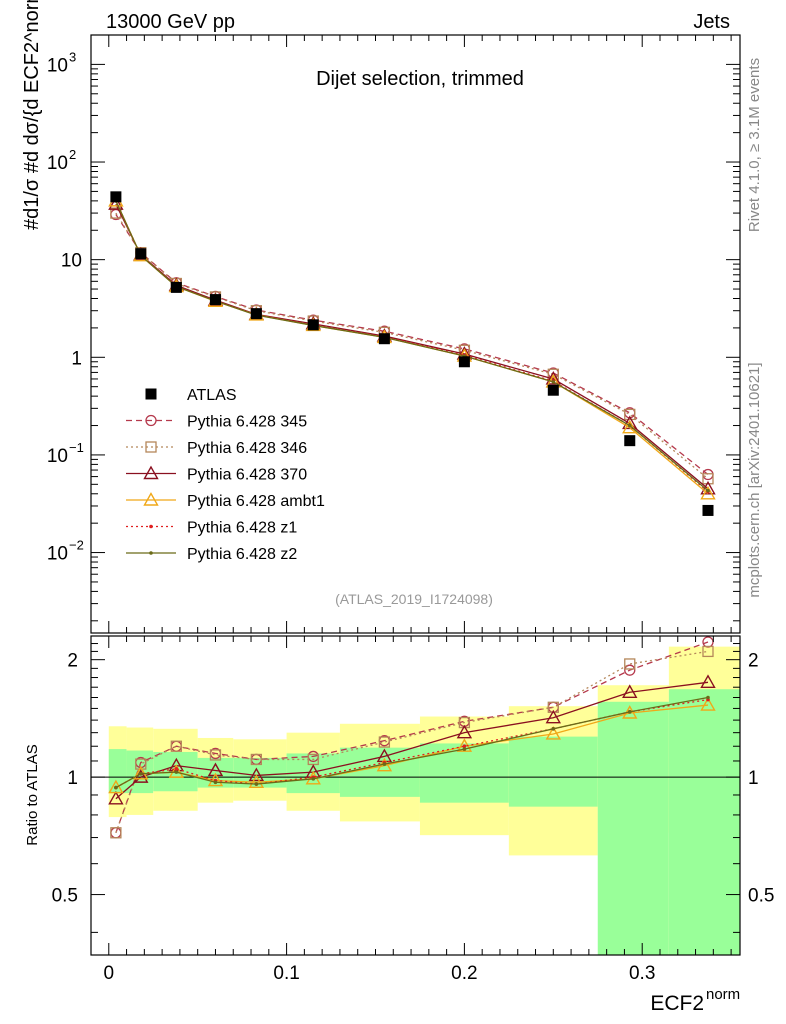  What do you see at coordinates (247, 448) in the screenshot?
I see `legend-label: Pythia 6.428 346` at bounding box center [247, 448].